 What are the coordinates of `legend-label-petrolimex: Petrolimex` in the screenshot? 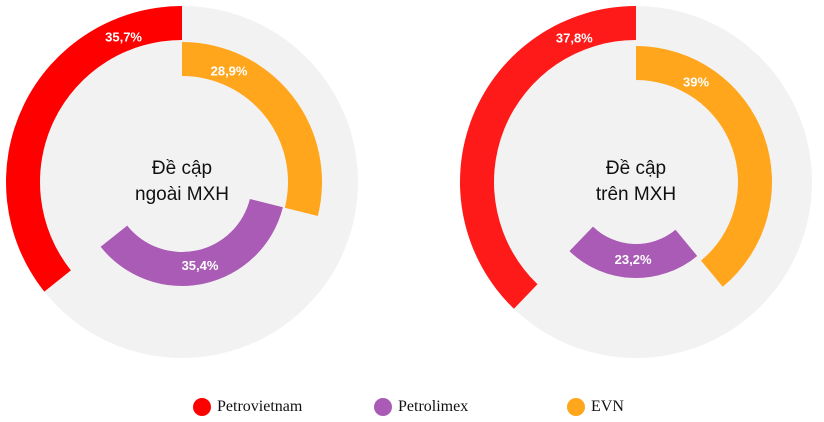 It's located at (433, 406).